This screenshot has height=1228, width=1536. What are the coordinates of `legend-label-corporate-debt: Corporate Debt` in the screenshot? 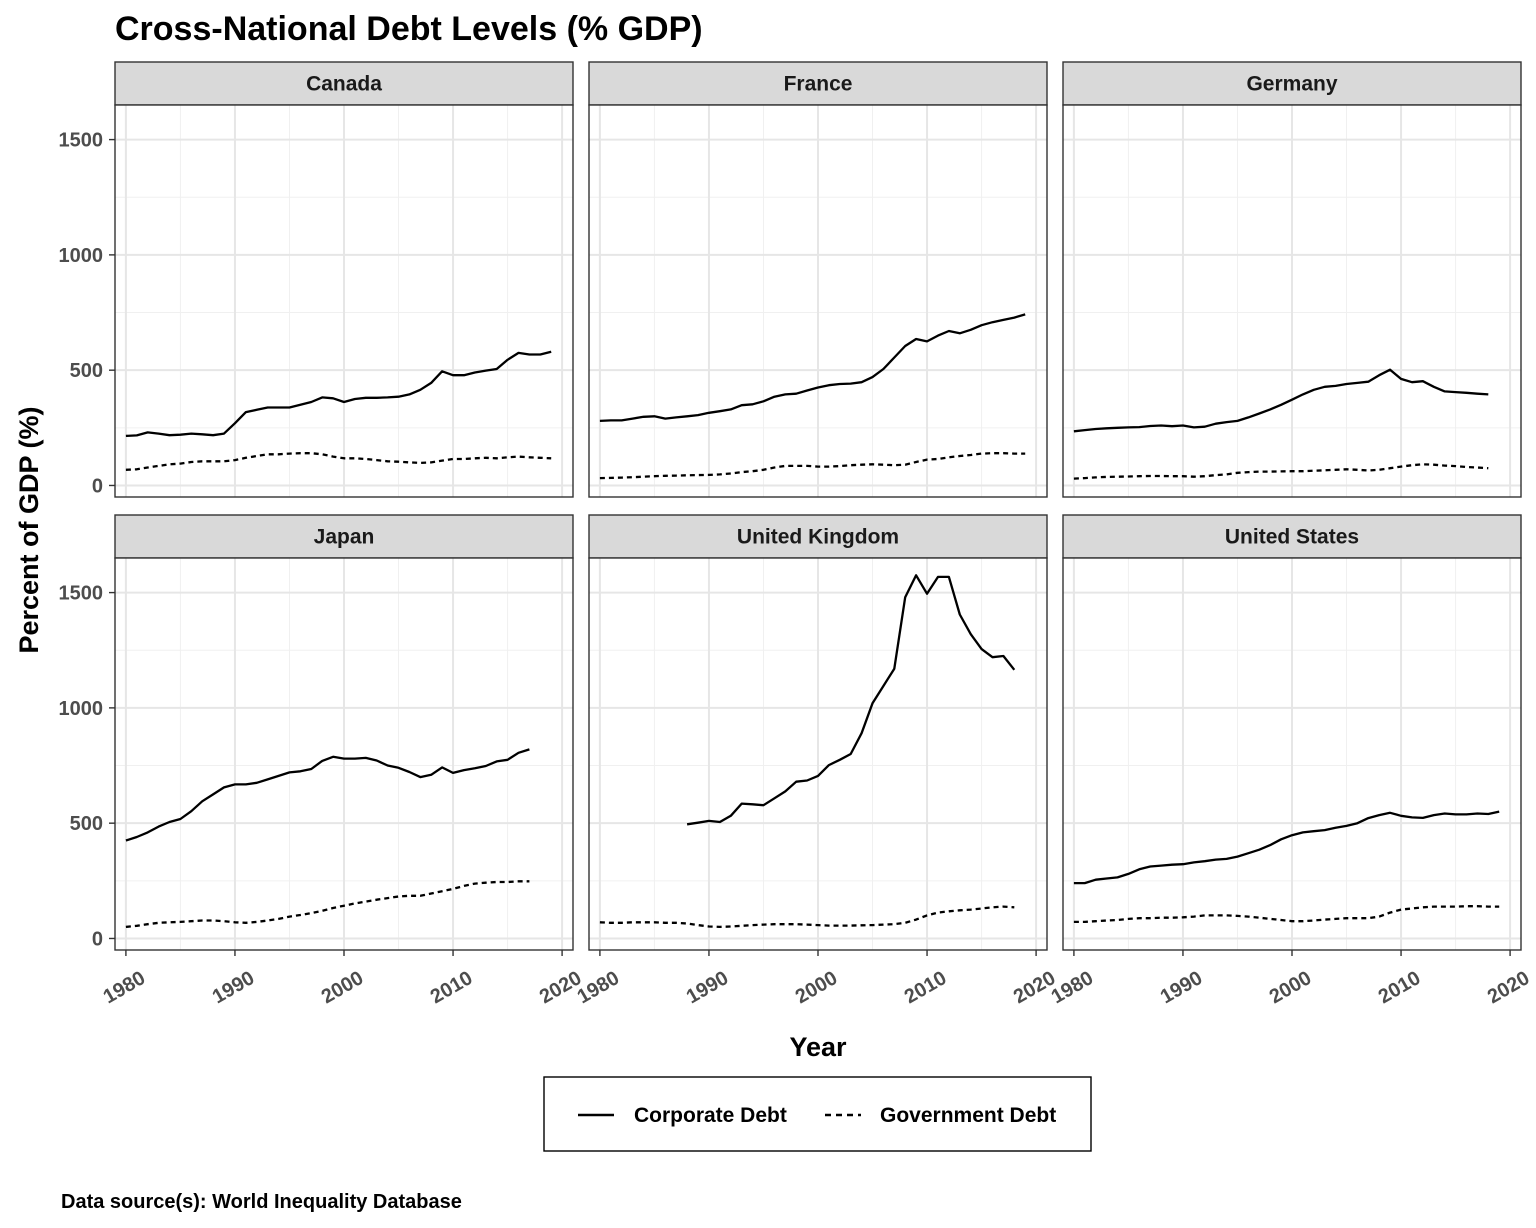 It's located at (710, 1115).